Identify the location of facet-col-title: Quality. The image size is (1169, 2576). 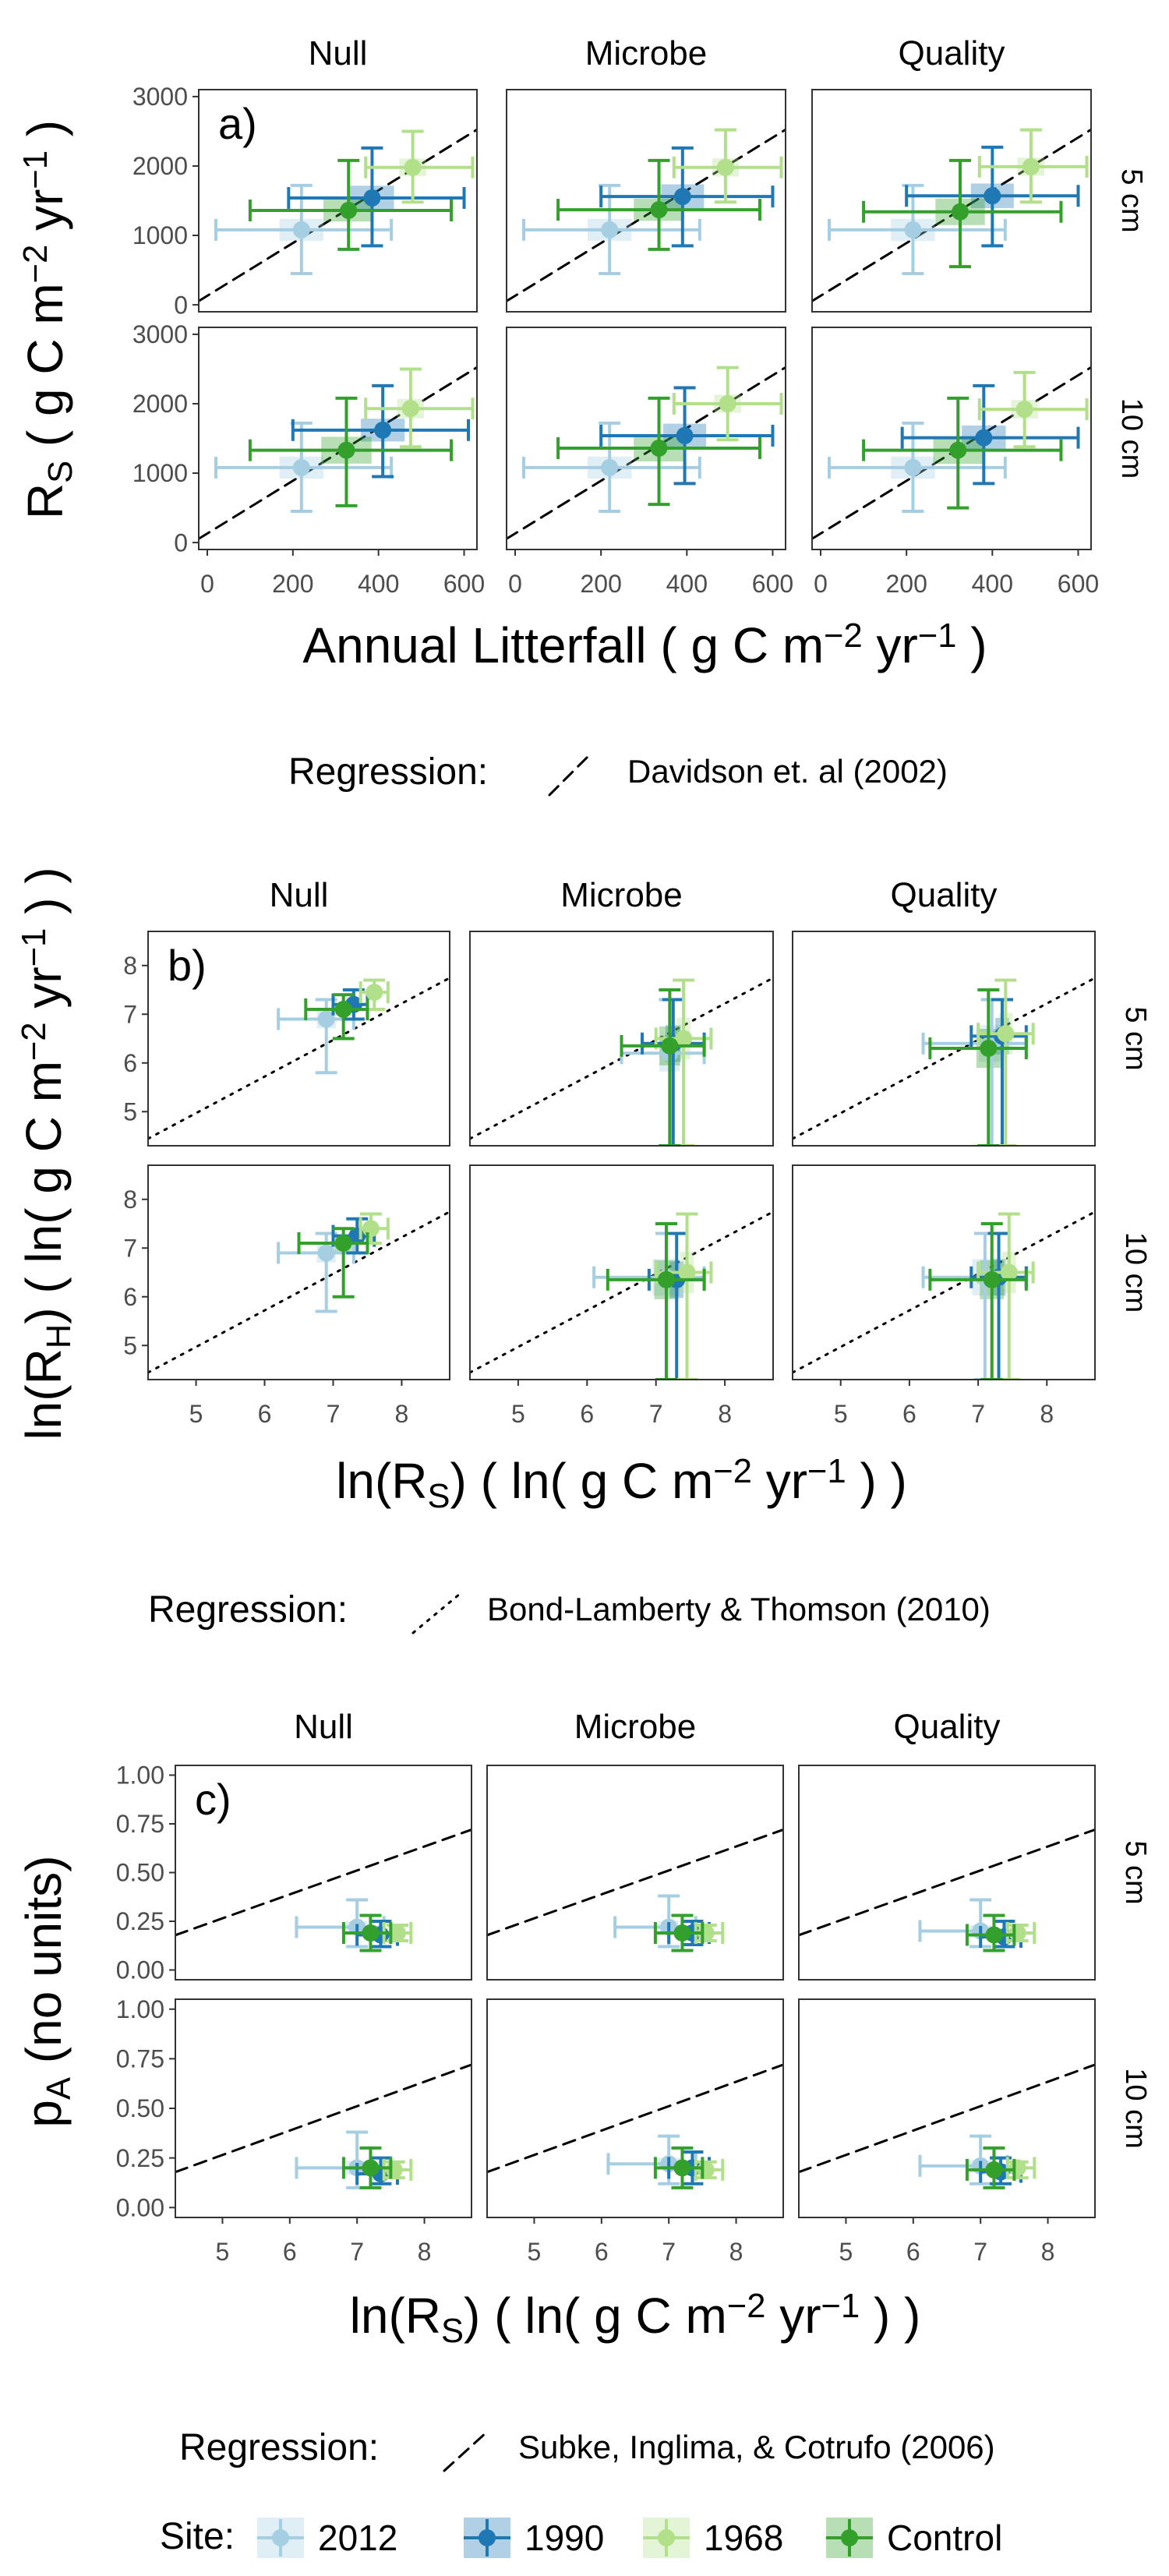
(944, 895).